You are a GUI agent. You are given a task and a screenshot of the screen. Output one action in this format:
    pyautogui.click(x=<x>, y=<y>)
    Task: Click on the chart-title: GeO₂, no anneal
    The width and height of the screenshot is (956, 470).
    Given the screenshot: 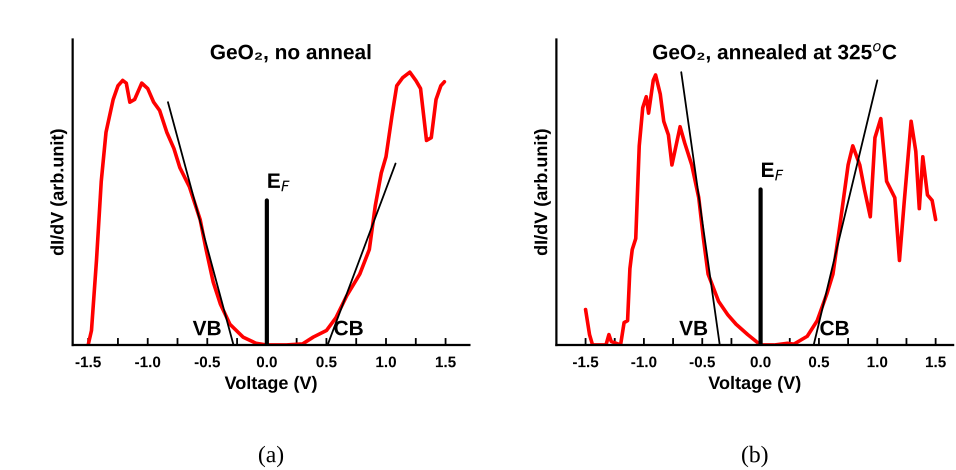 What is the action you would take?
    pyautogui.click(x=290, y=53)
    